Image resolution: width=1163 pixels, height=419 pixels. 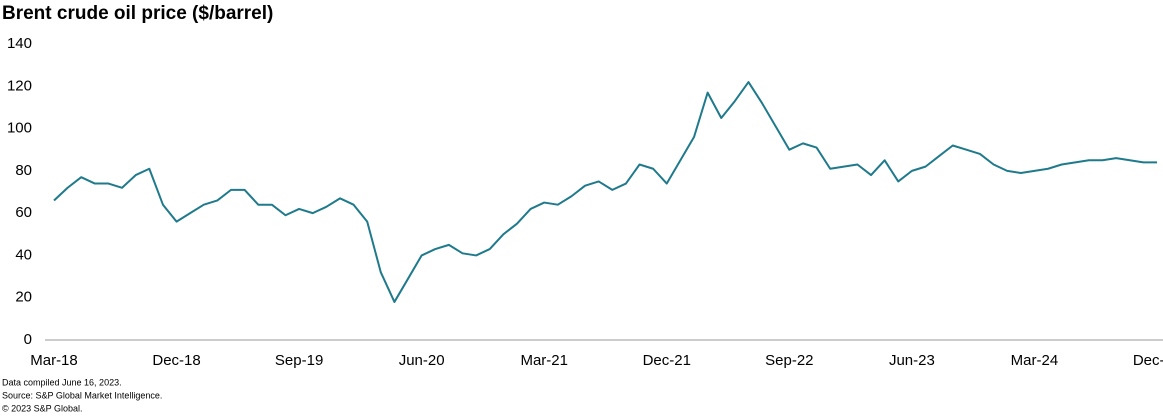 I want to click on footnote: © 2023 S&P Global., so click(x=42, y=408).